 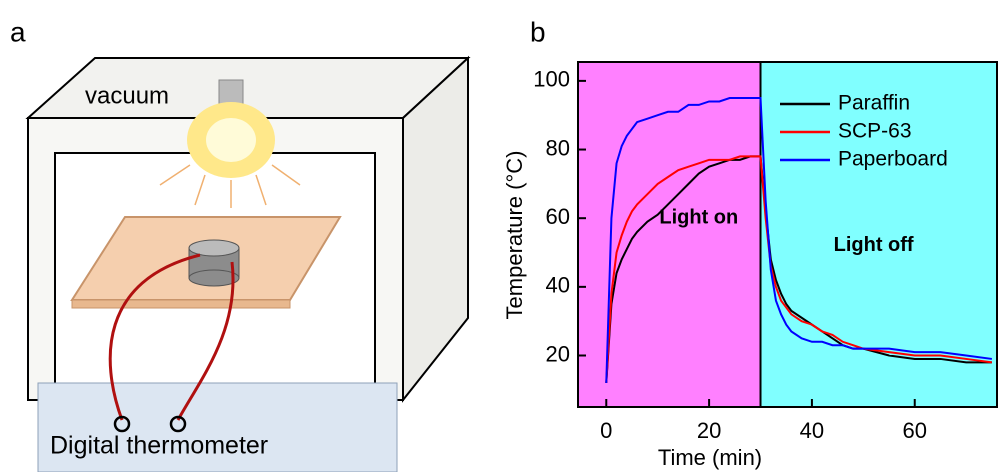 What do you see at coordinates (669, 234) in the screenshot?
I see `light-on-region` at bounding box center [669, 234].